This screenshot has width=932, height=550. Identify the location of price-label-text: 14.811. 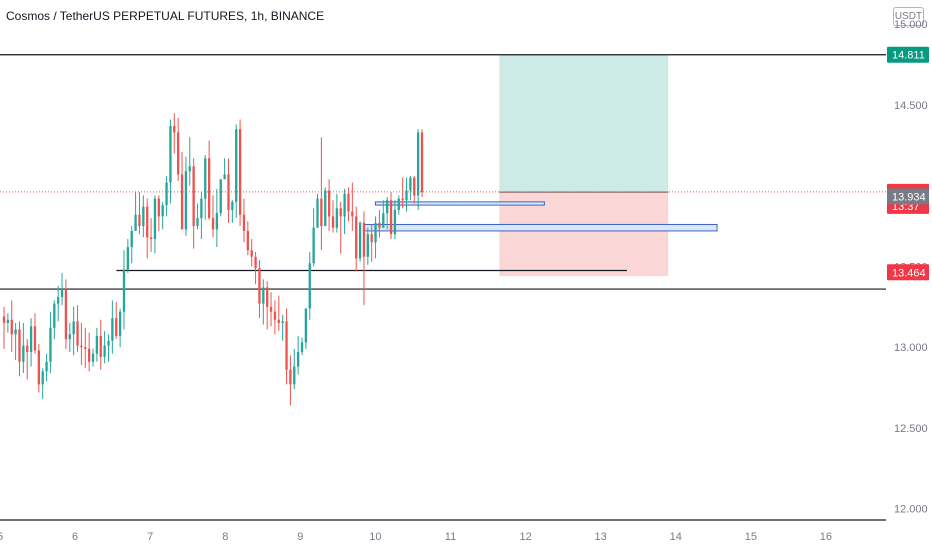
(908, 56).